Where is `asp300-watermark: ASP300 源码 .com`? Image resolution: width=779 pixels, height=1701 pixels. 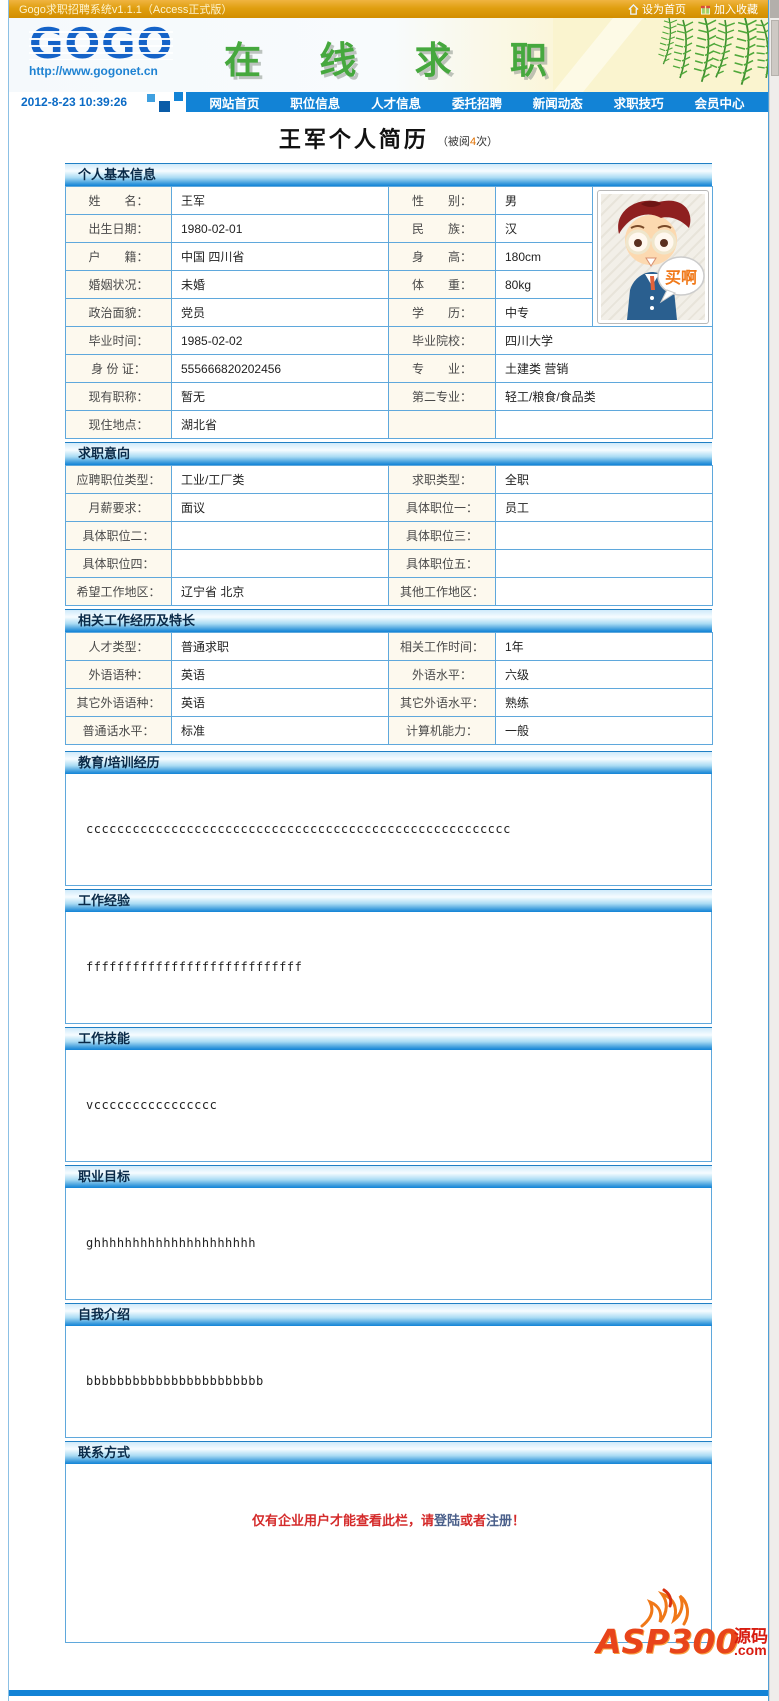 asp300-watermark: ASP300 源码 .com is located at coordinates (687, 1629).